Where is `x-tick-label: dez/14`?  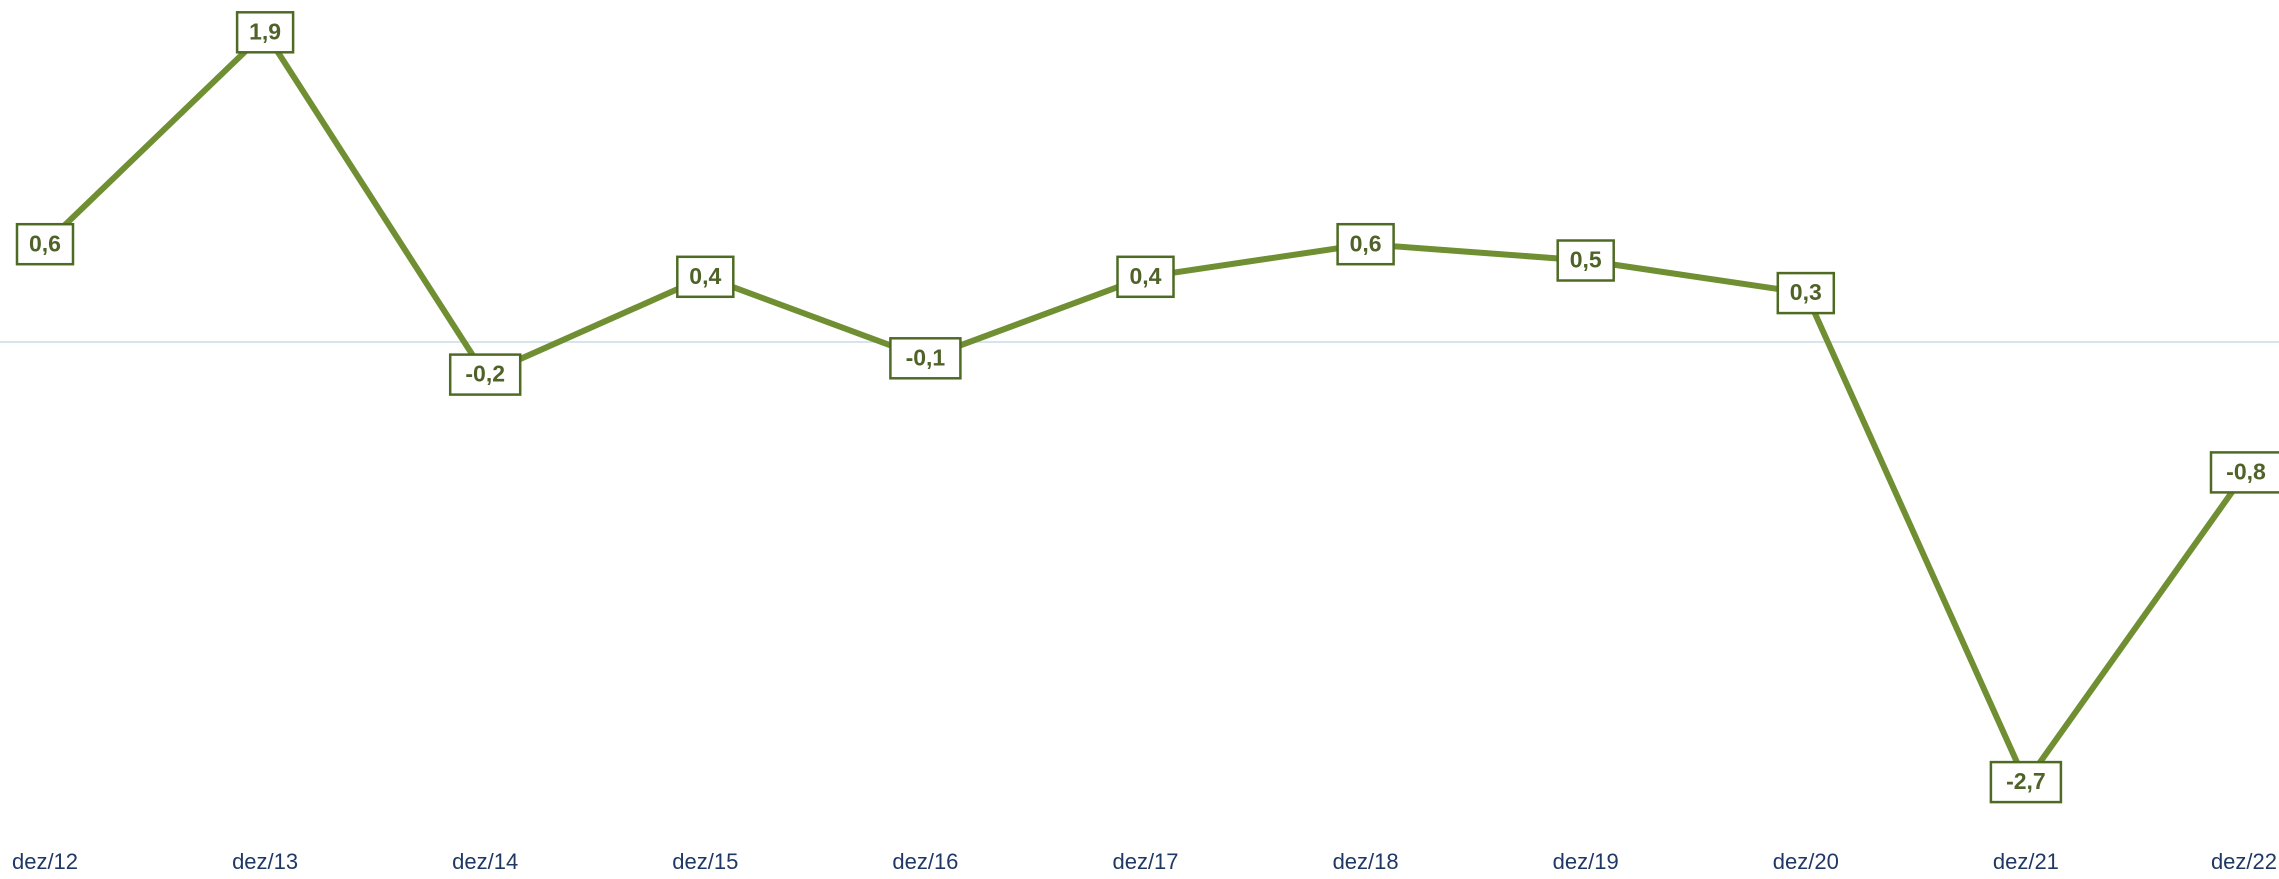
x-tick-label: dez/14 is located at coordinates (485, 861).